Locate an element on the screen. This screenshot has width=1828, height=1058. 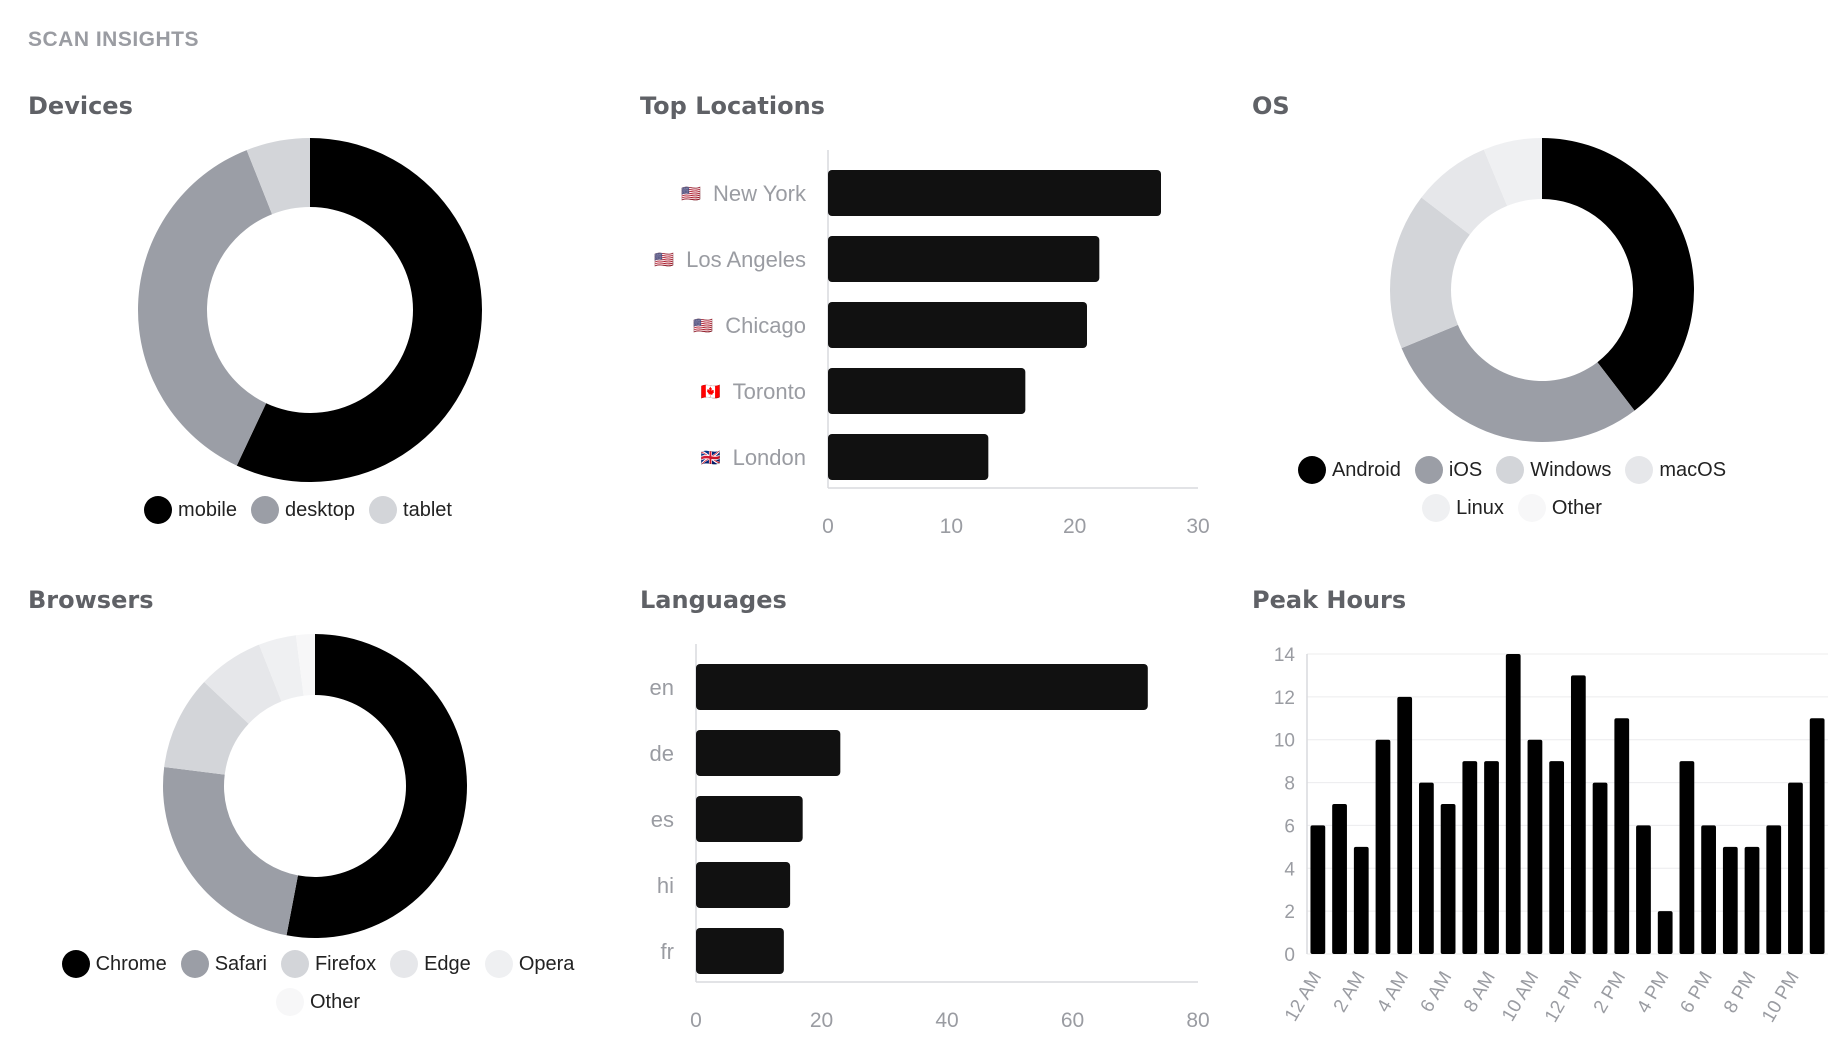
legend-label: Chrome is located at coordinates (131, 963).